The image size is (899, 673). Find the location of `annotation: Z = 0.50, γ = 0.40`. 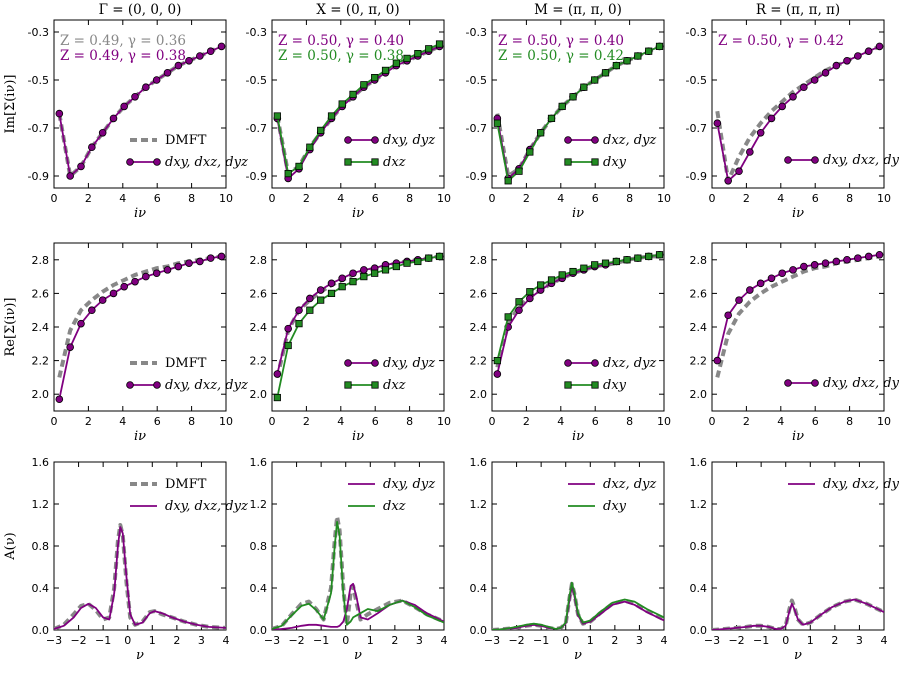

annotation: Z = 0.50, γ = 0.40 is located at coordinates (561, 41).